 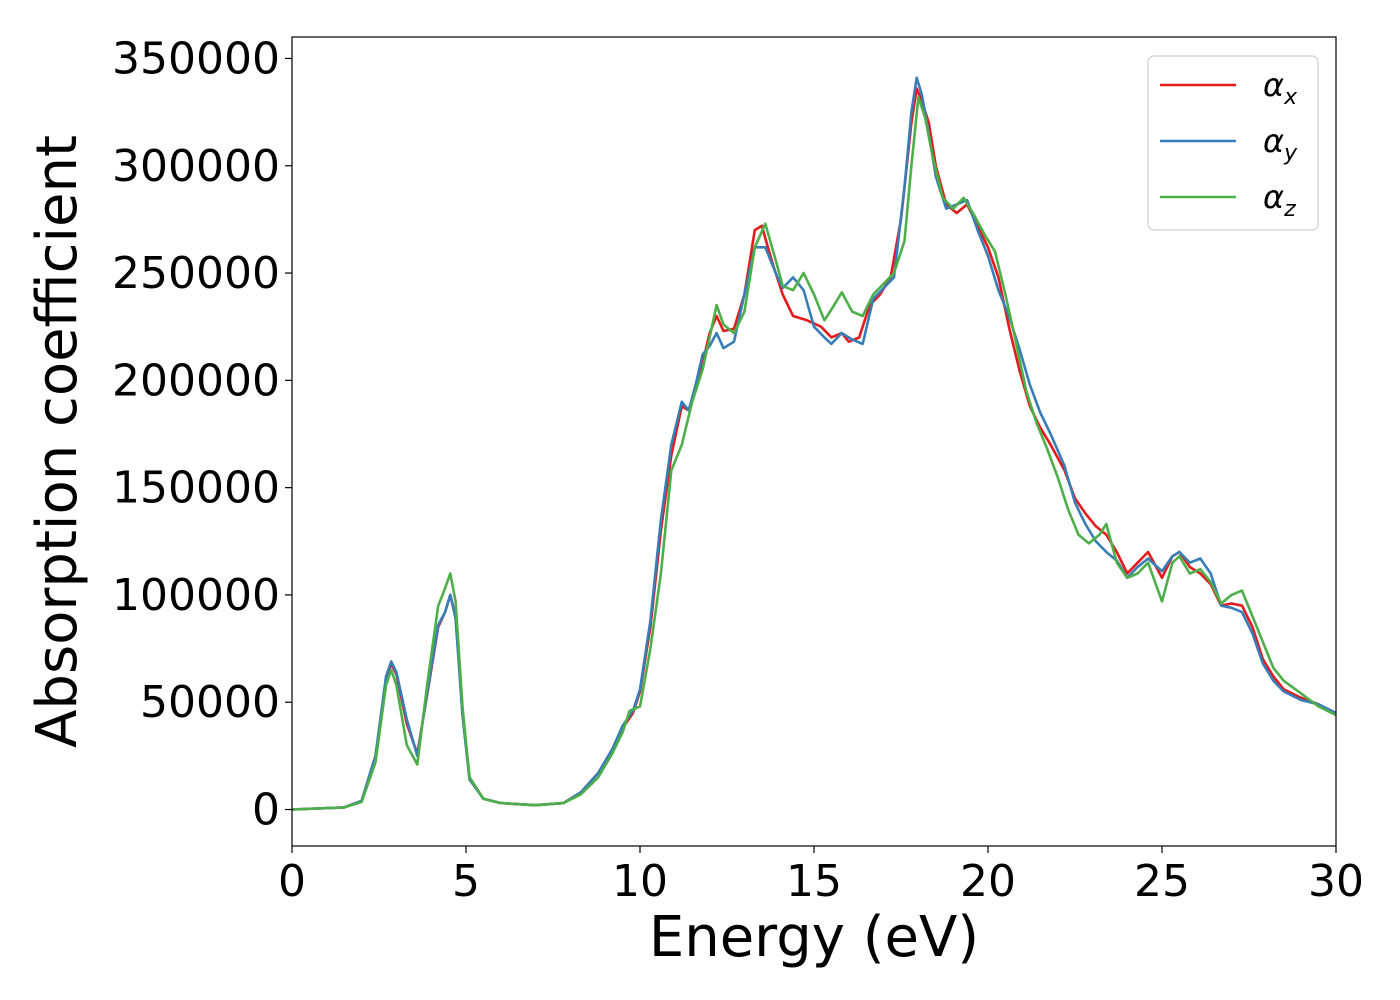 I want to click on y-axis-title: Absorption coefficient, so click(x=57, y=441).